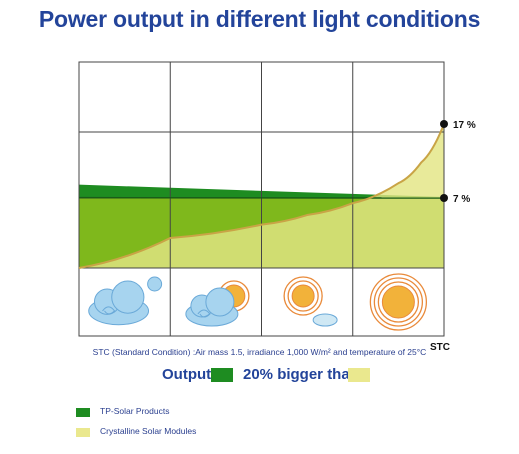 Image resolution: width=519 pixels, height=454 pixels. What do you see at coordinates (301, 374) in the screenshot?
I see `bigger-label: 20% bigger than` at bounding box center [301, 374].